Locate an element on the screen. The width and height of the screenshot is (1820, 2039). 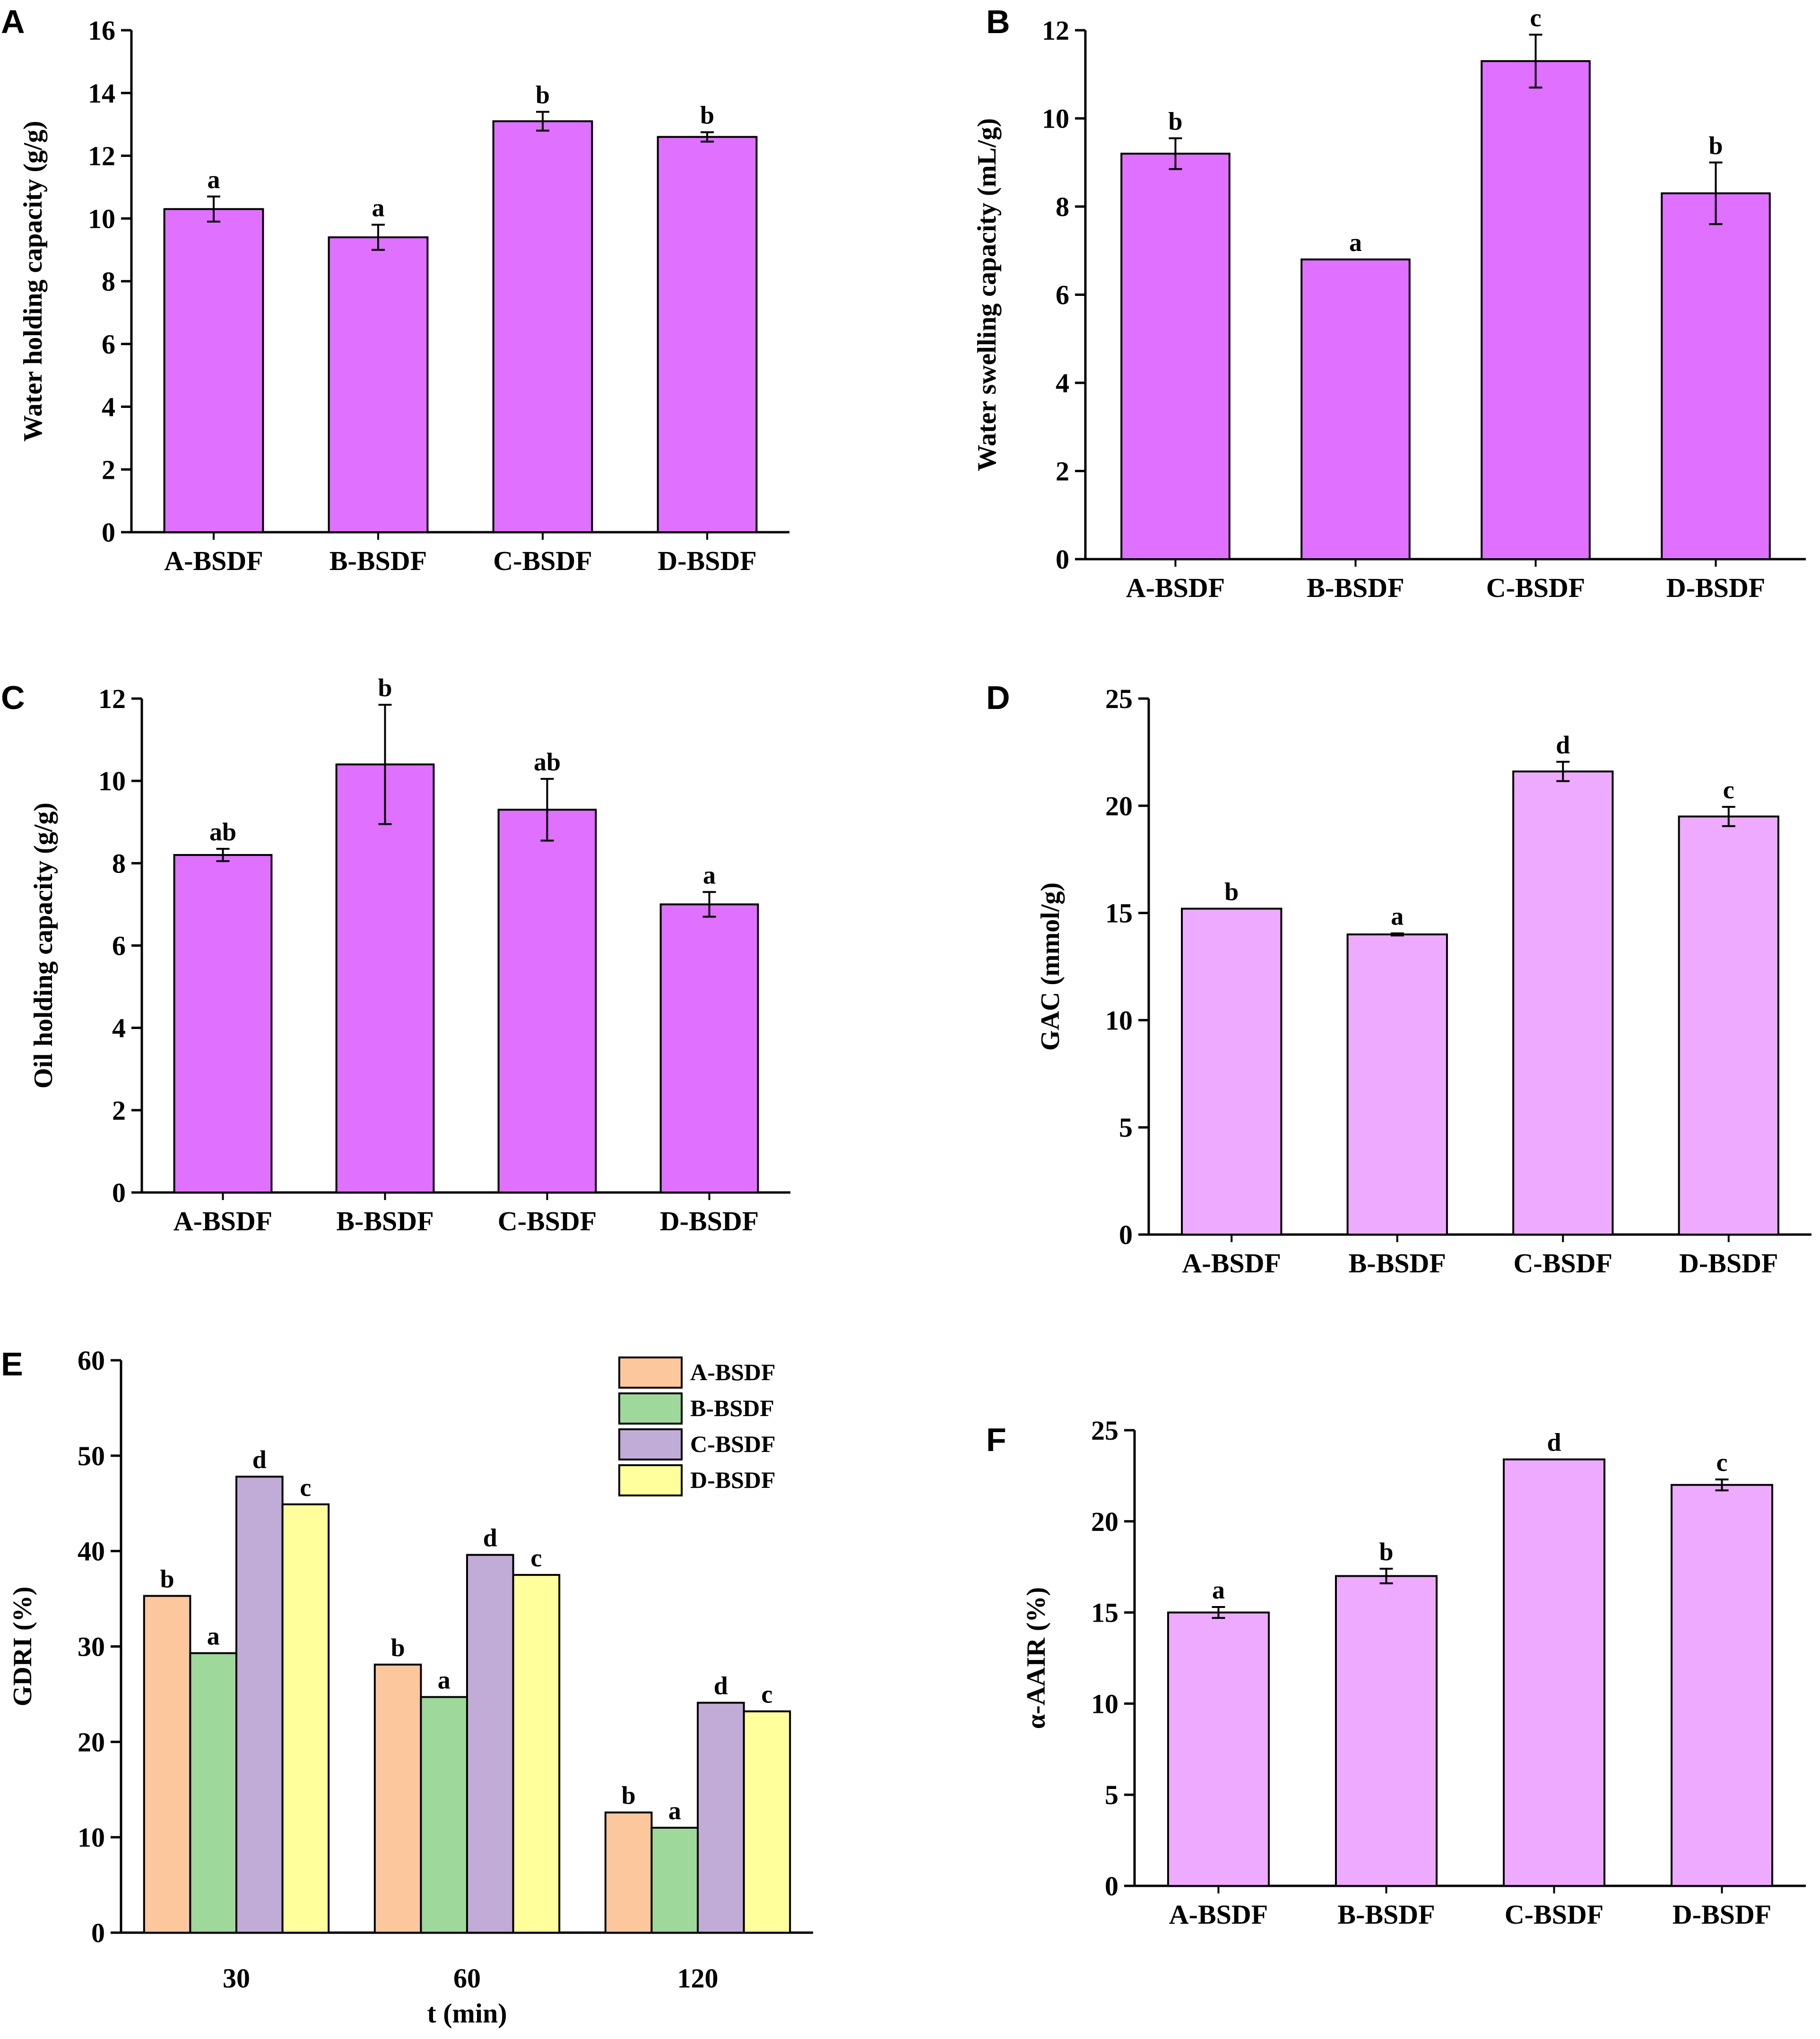
panel-c-category-label-1: B-BSDF is located at coordinates (384, 1221).